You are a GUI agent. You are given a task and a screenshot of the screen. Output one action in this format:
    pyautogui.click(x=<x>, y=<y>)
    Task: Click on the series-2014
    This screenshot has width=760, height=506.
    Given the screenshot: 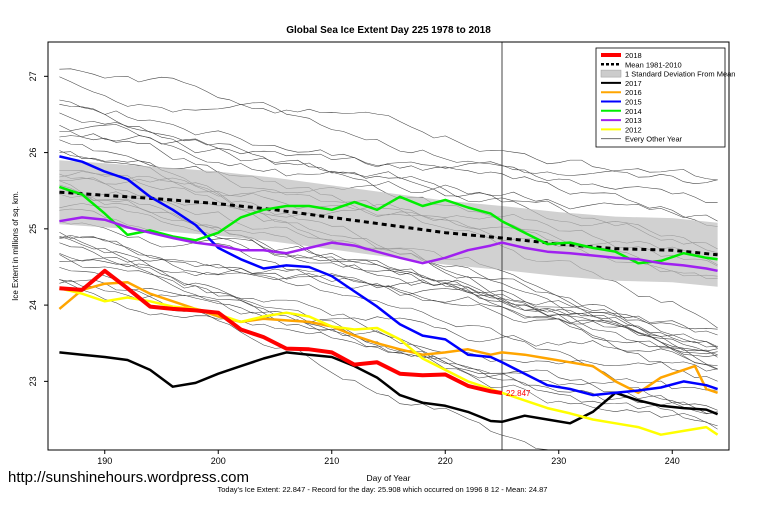 What is the action you would take?
    pyautogui.click(x=388, y=225)
    